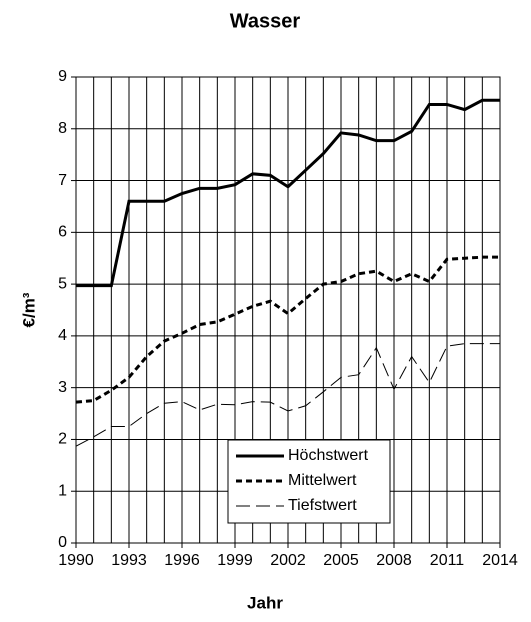 Image resolution: width=531 pixels, height=622 pixels. I want to click on y-tick-label: 4, so click(62, 335).